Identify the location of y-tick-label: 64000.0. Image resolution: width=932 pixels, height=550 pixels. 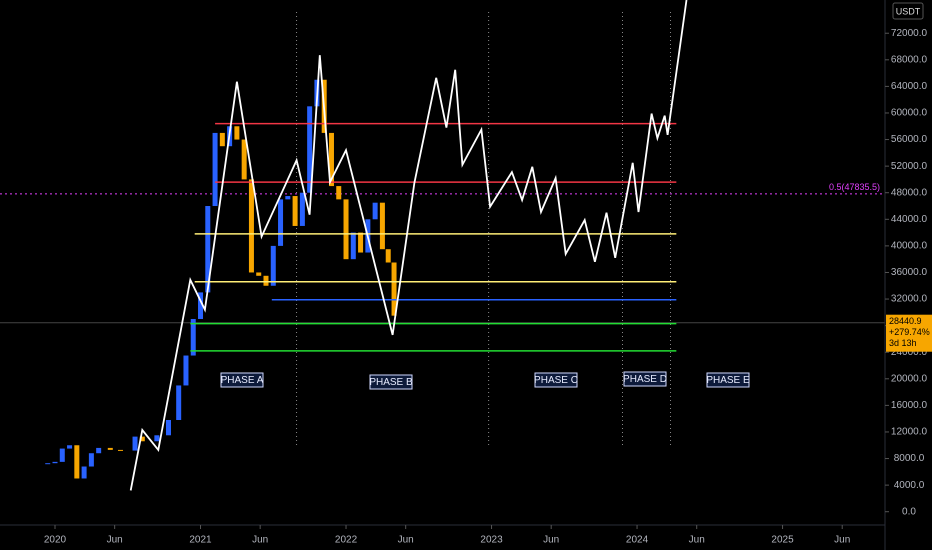
(909, 86).